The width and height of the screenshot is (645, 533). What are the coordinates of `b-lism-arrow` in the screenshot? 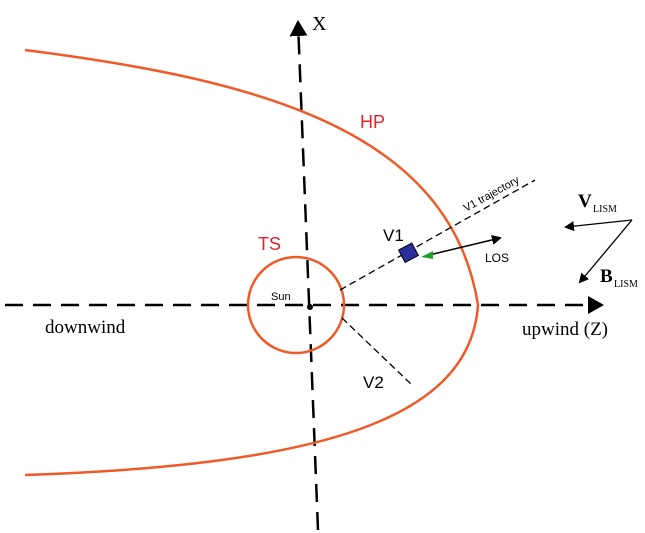 It's located at (605, 251).